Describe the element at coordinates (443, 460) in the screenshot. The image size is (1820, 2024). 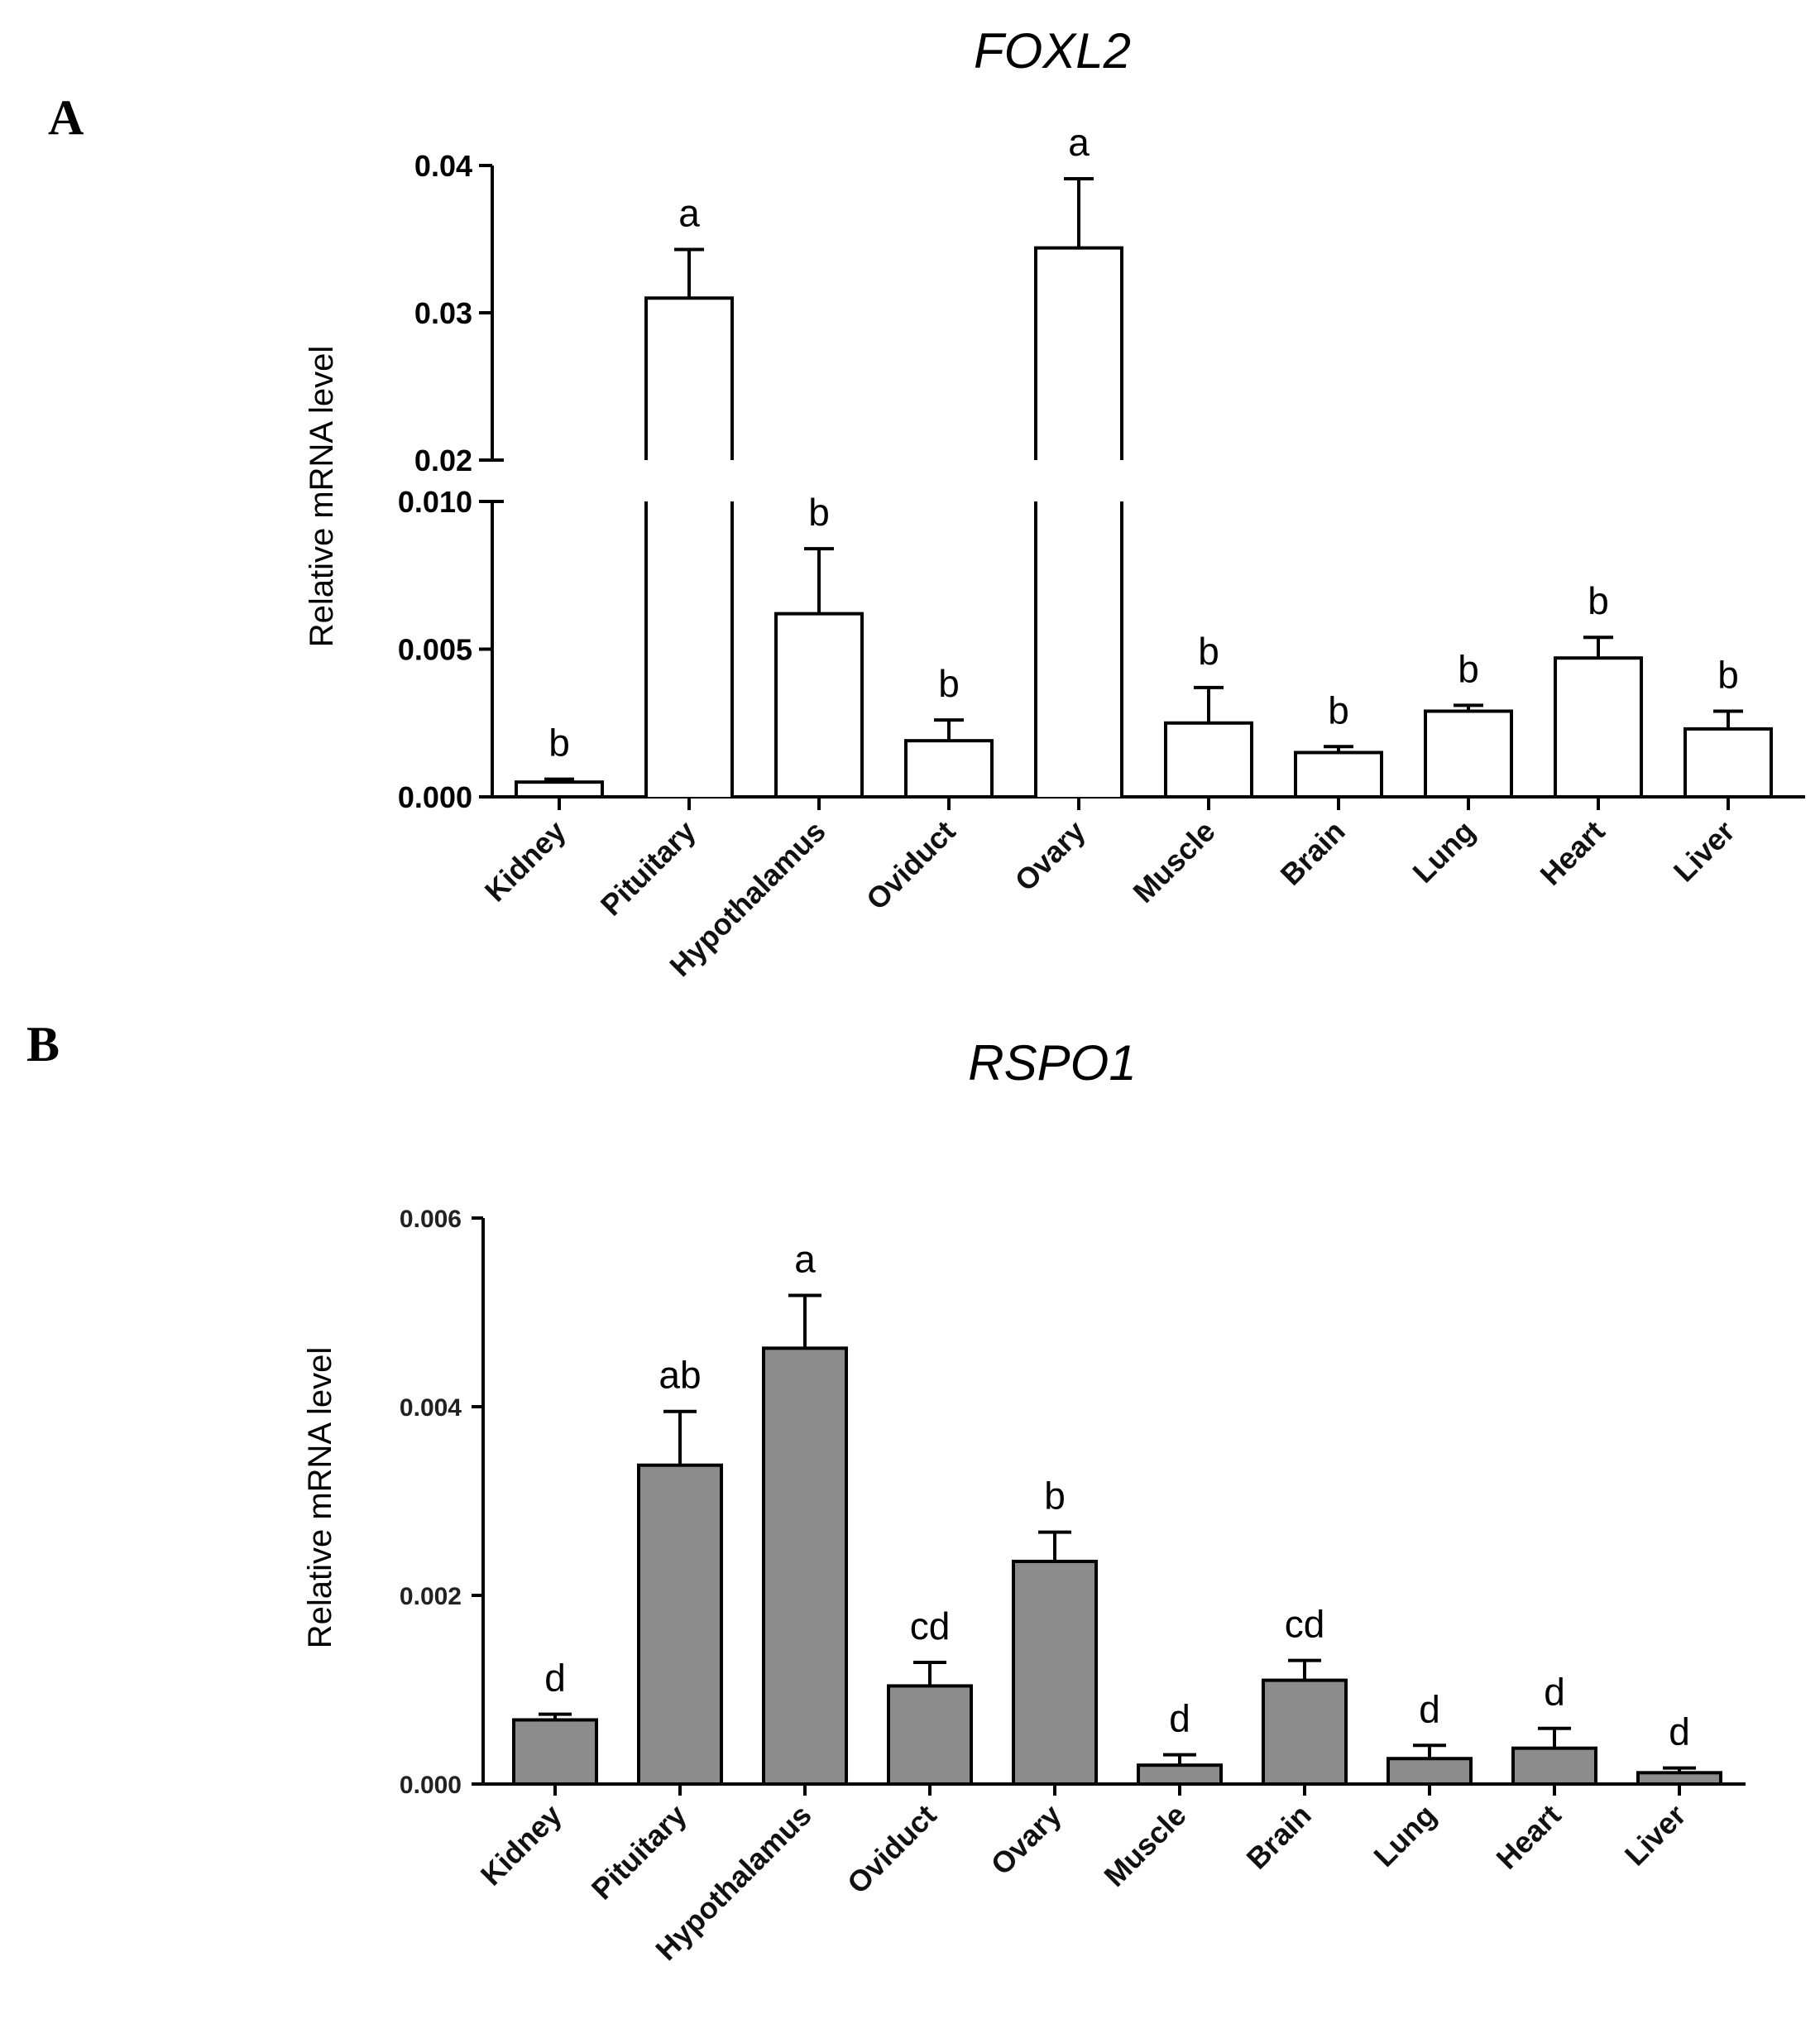
I see `y-tick-label: 0.02` at that location.